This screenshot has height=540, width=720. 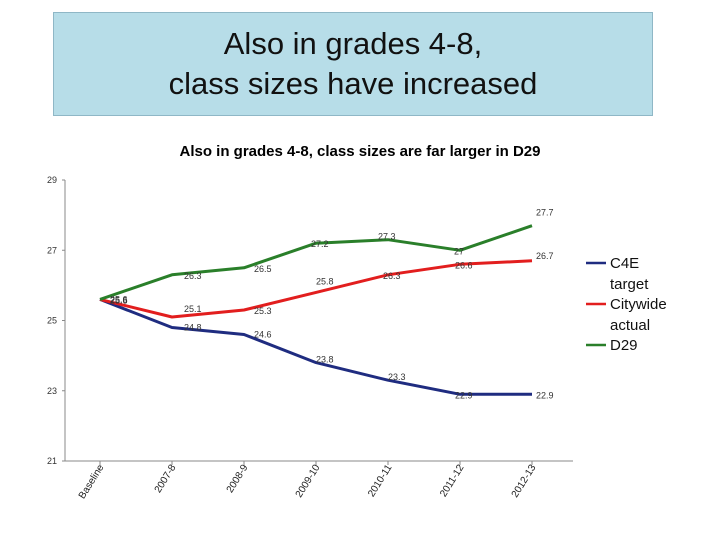 I want to click on x-tick-label: 2007-8, so click(x=166, y=478).